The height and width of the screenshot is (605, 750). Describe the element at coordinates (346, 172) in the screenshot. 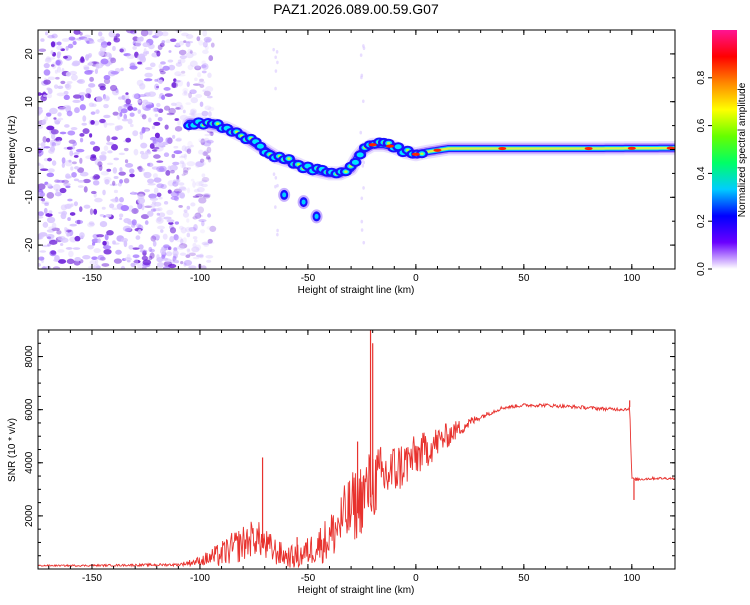

I see `ridge-blob-peak` at that location.